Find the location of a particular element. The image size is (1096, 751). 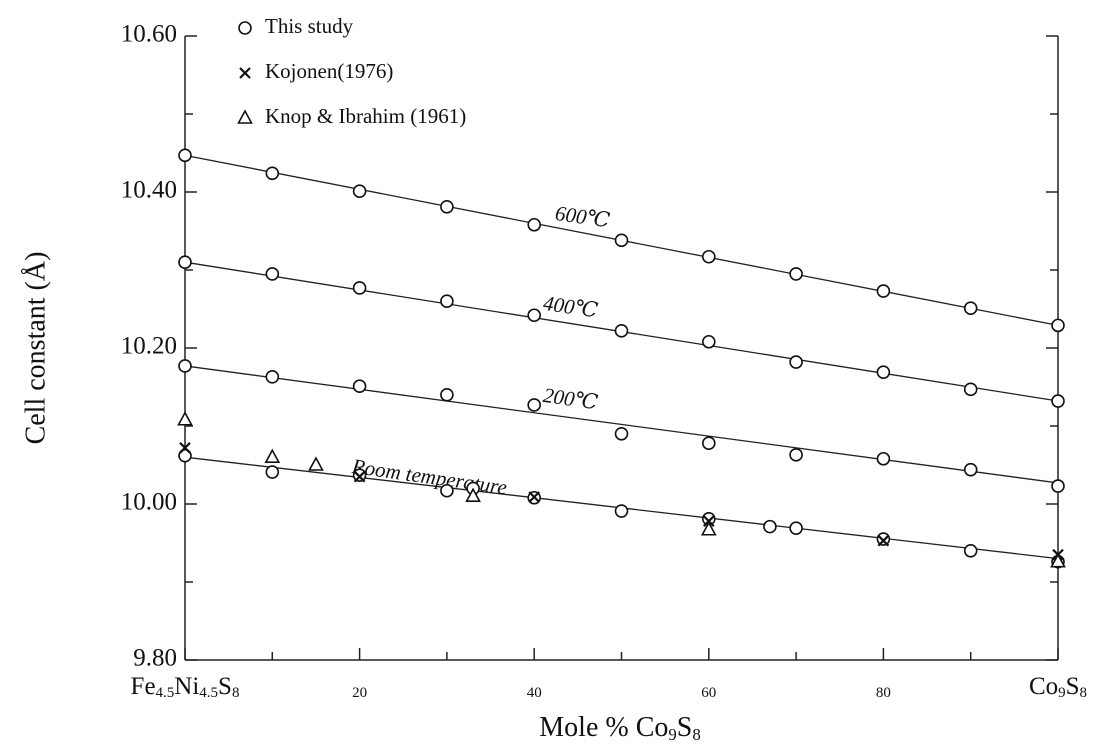

x-tick-label: 60 is located at coordinates (708, 693).